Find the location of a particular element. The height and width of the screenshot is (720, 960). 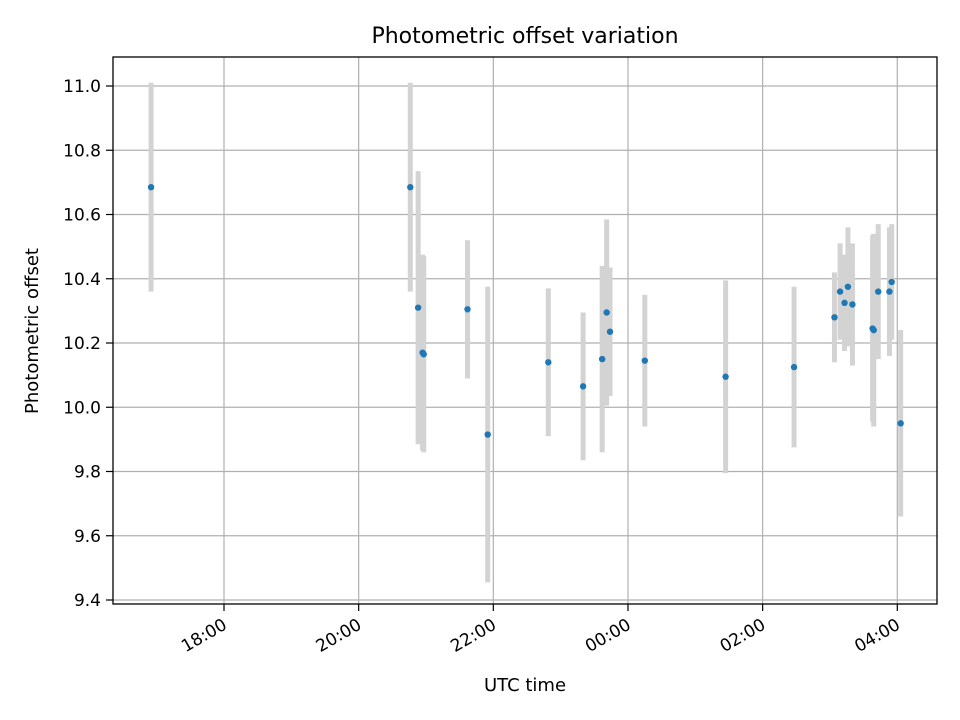

y-tick-label: 10.0 is located at coordinates (82, 408).